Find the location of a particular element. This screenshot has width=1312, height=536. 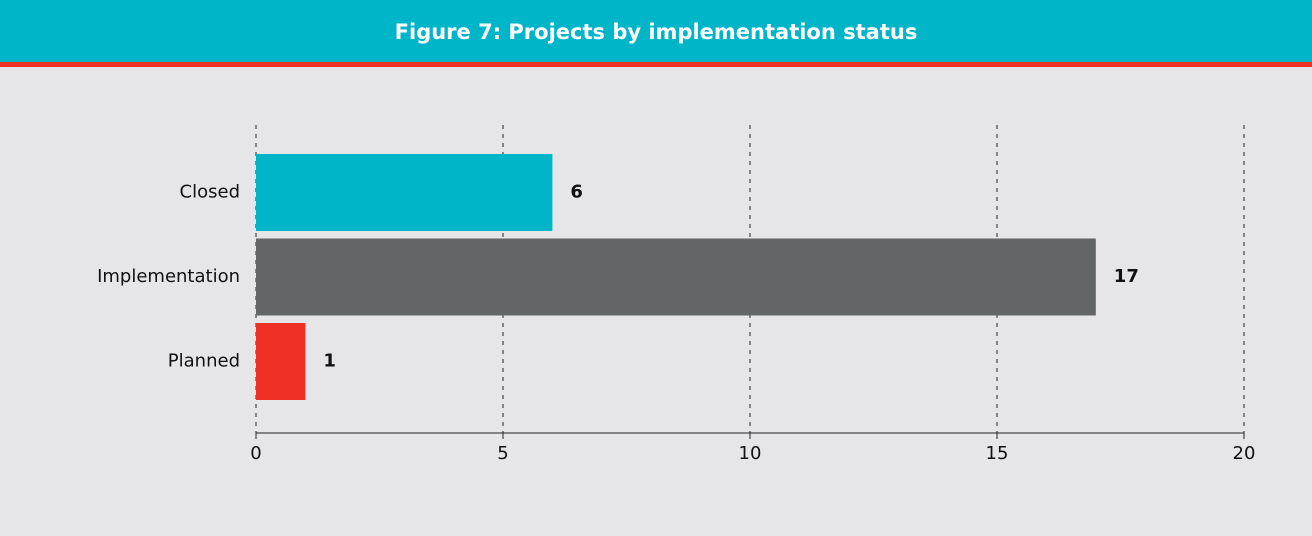

x-tick-label: 5 is located at coordinates (502, 453).